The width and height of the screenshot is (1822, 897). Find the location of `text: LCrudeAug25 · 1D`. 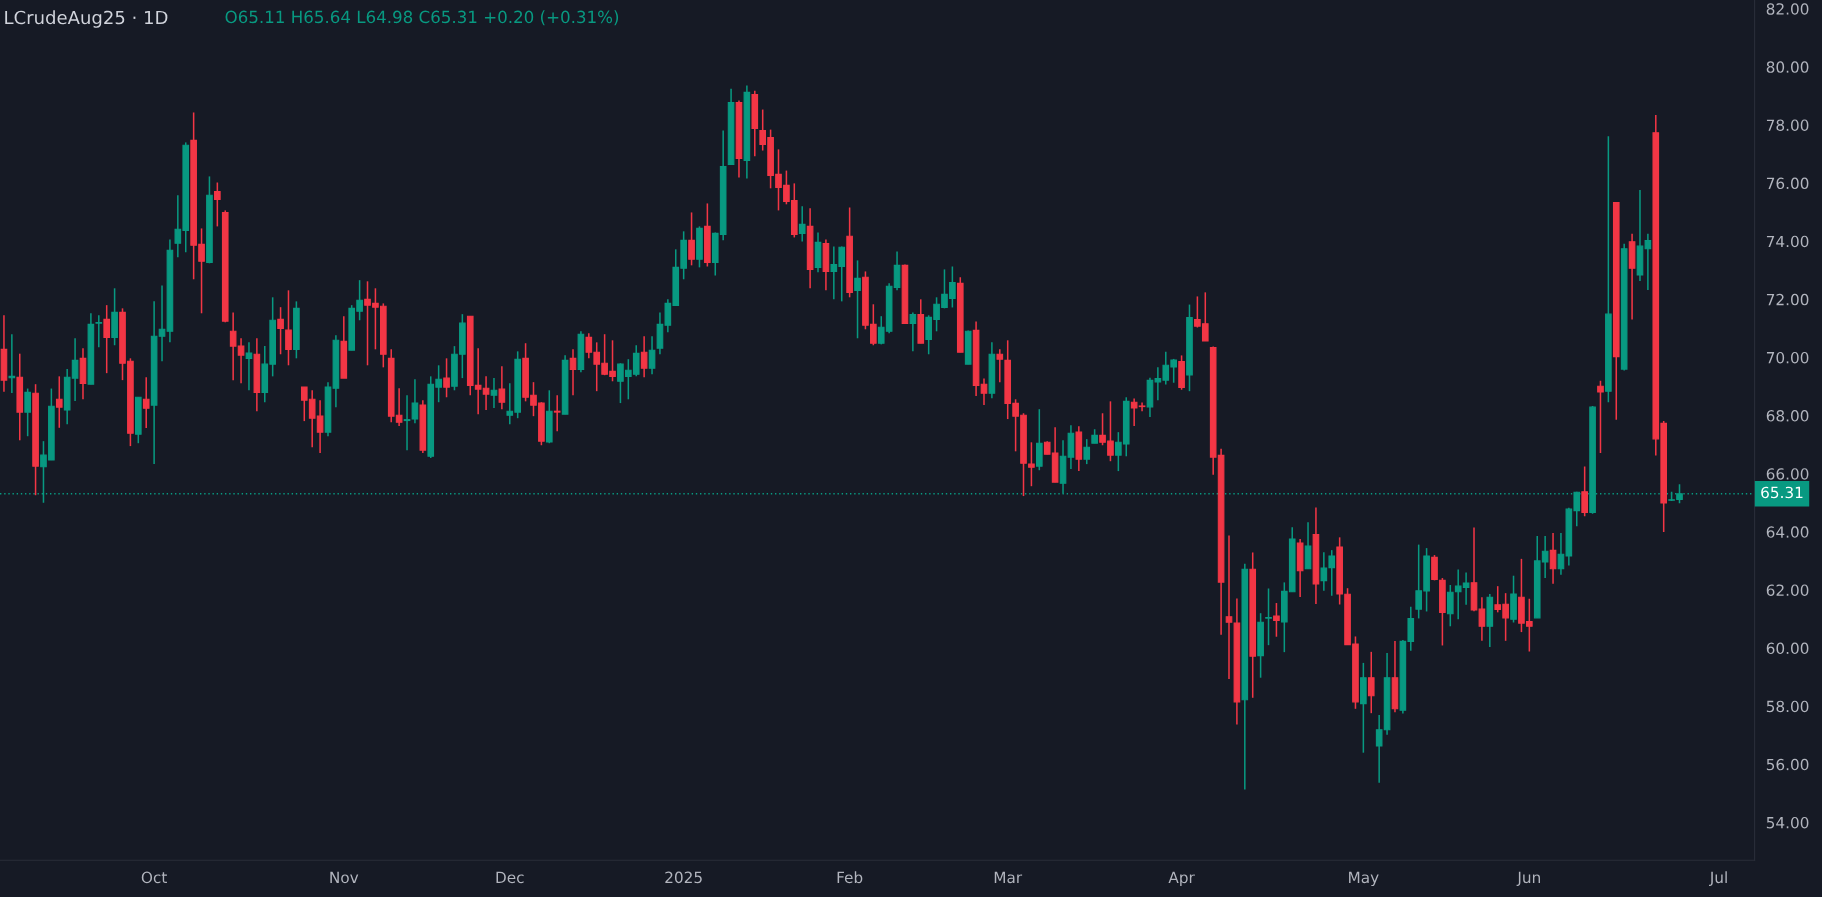

text: LCrudeAug25 · 1D is located at coordinates (86, 19).